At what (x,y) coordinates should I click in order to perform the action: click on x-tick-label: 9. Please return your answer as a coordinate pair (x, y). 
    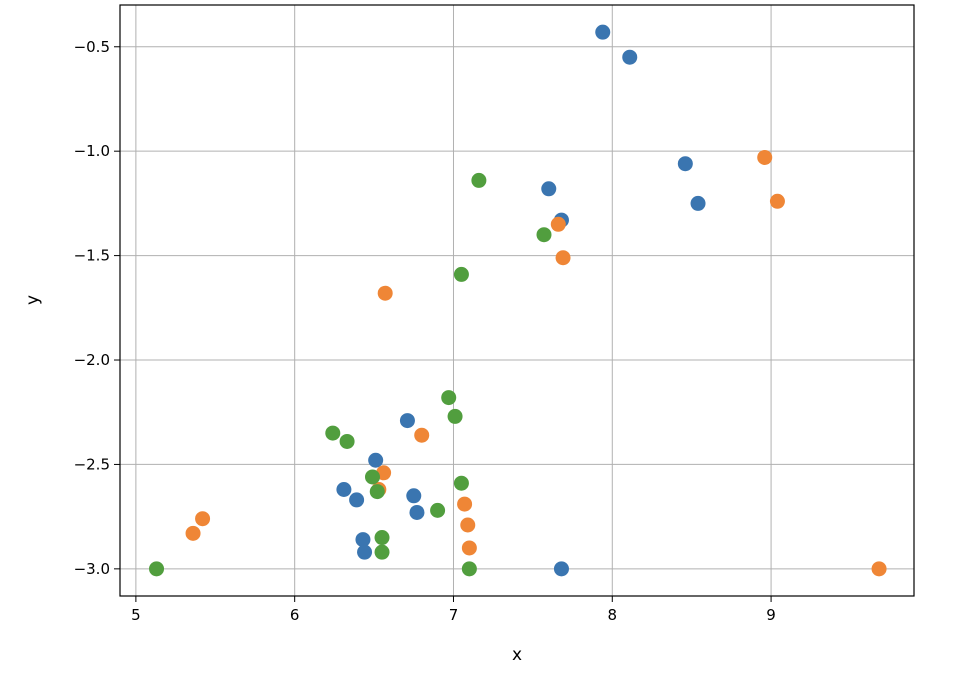
    Looking at the image, I should click on (771, 615).